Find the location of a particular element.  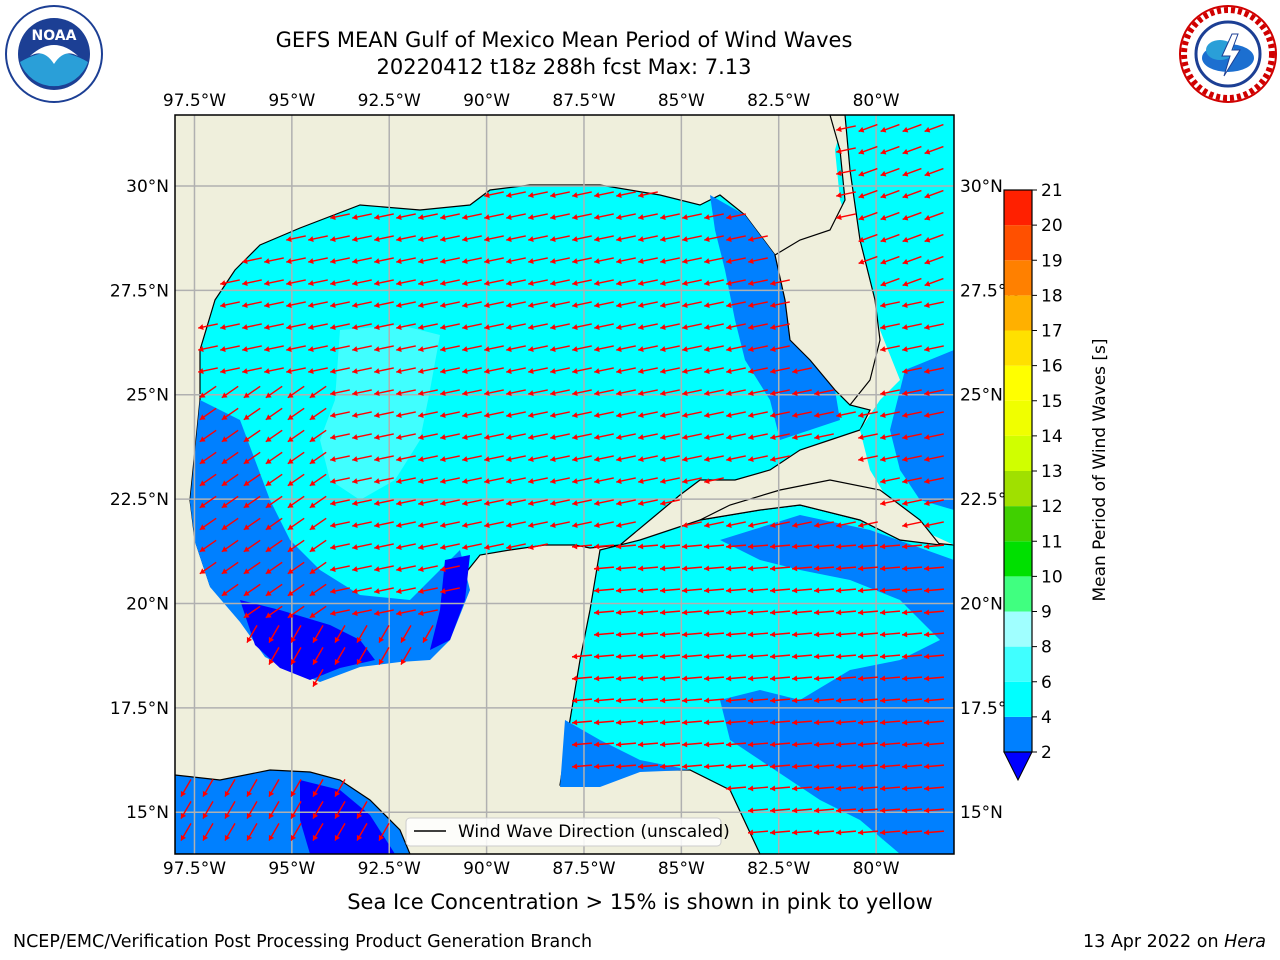

colorbar-tick-label-14: 19 is located at coordinates (1052, 261).